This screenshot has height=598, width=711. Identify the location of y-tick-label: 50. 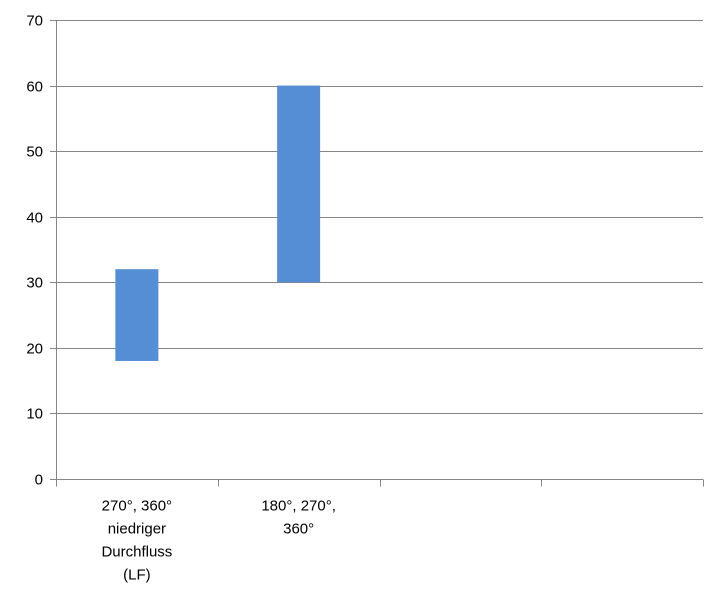
(34, 152).